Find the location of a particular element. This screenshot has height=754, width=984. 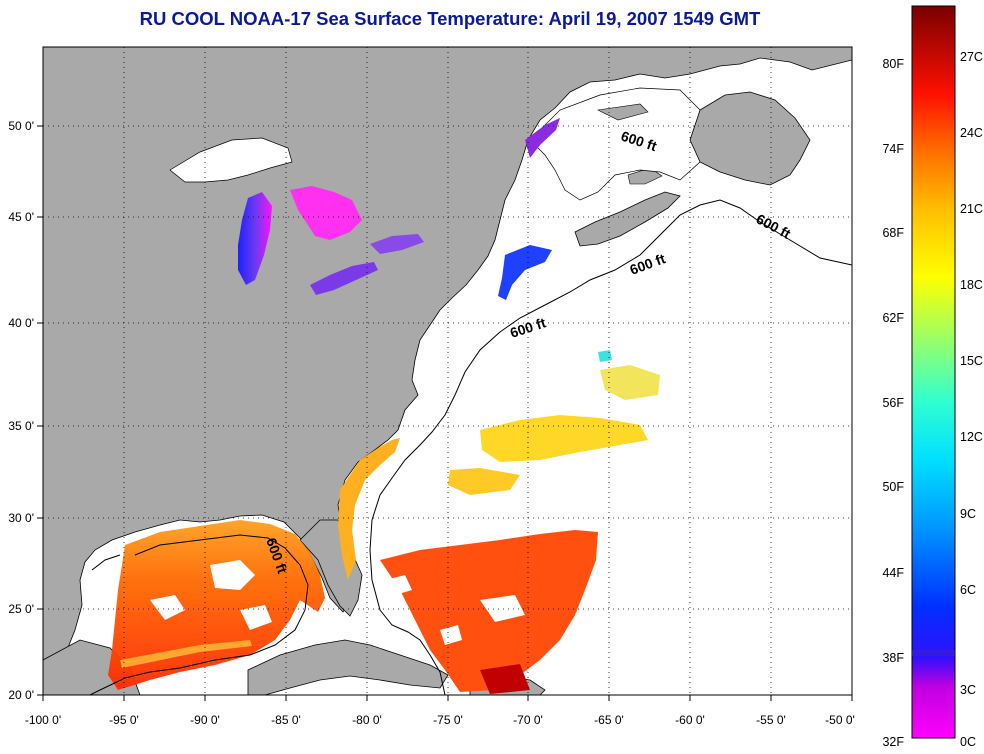

sst-bahamas-white3 is located at coordinates (451, 635).